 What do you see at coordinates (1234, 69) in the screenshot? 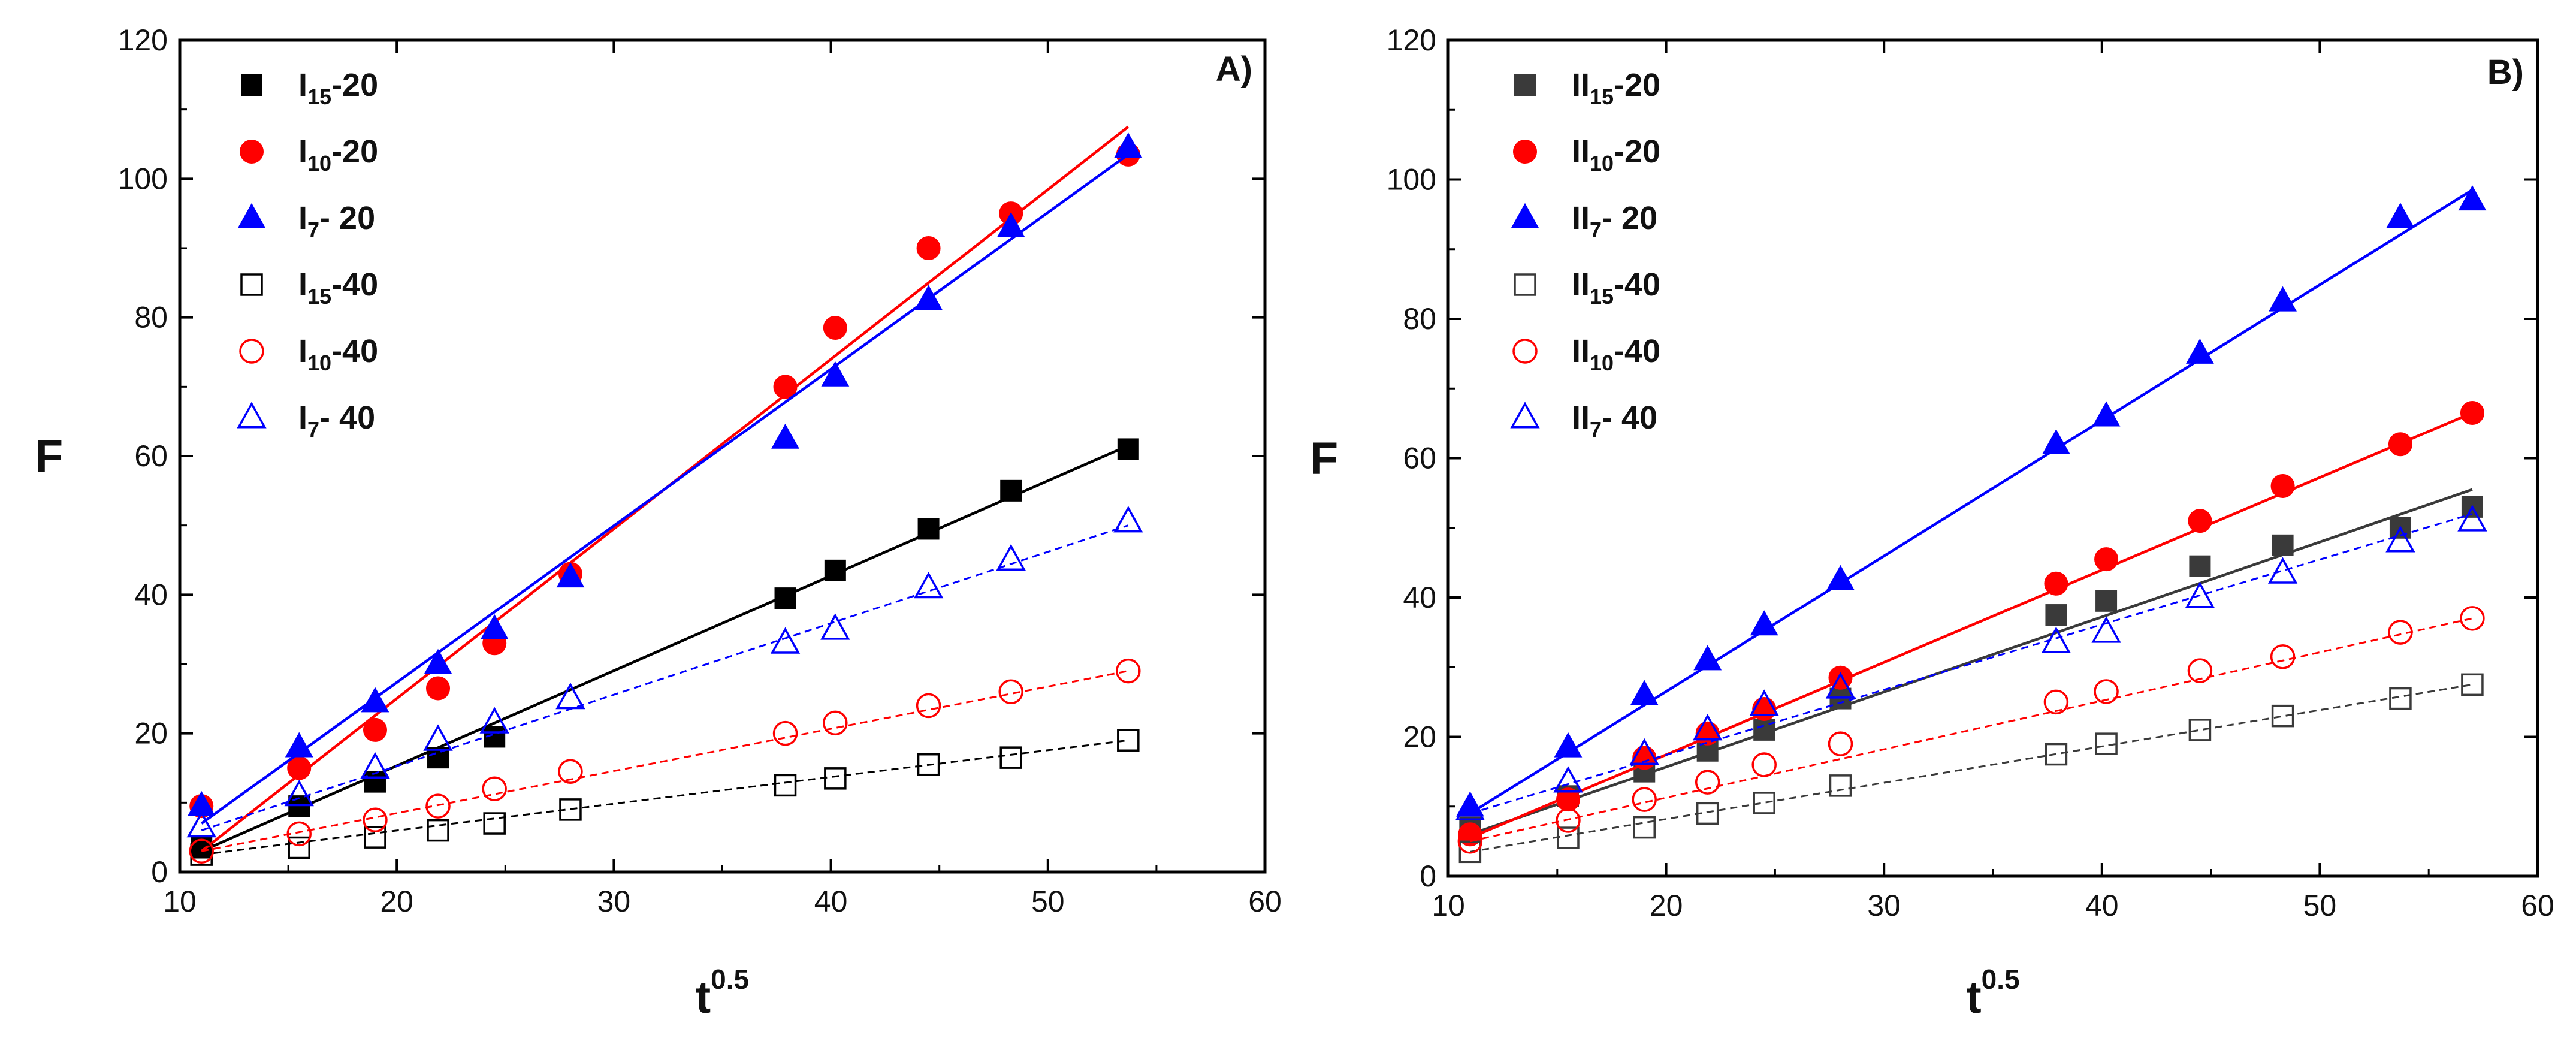
I see `panel-label: A)` at bounding box center [1234, 69].